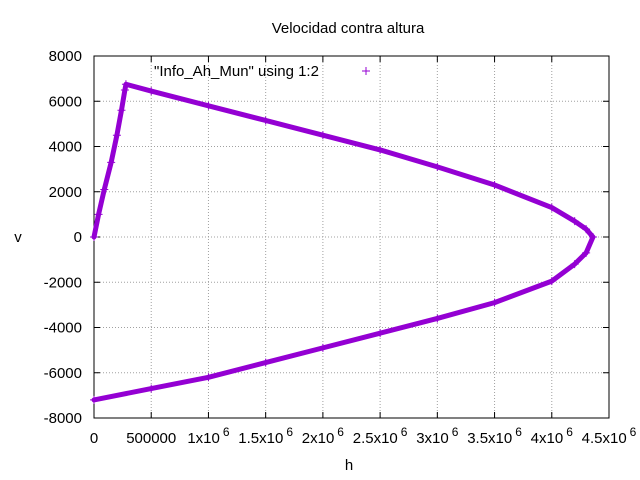 This screenshot has width=640, height=480. I want to click on x-tick-label: 3x10 6, so click(437, 436).